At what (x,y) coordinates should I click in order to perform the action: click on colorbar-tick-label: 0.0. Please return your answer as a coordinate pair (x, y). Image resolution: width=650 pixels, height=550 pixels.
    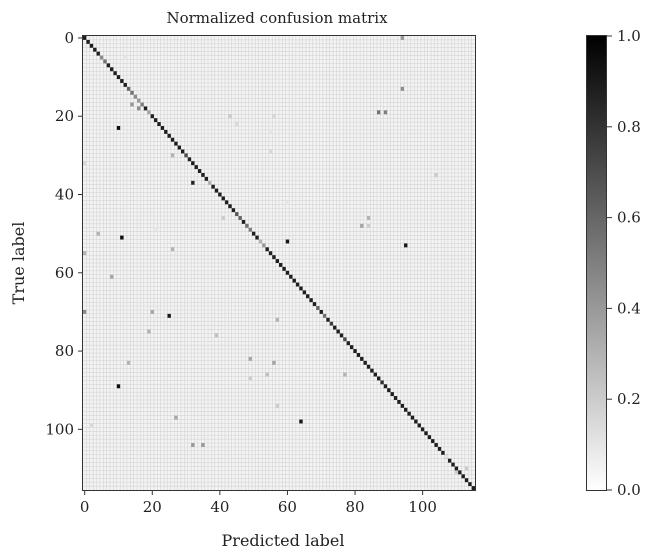
    Looking at the image, I should click on (629, 490).